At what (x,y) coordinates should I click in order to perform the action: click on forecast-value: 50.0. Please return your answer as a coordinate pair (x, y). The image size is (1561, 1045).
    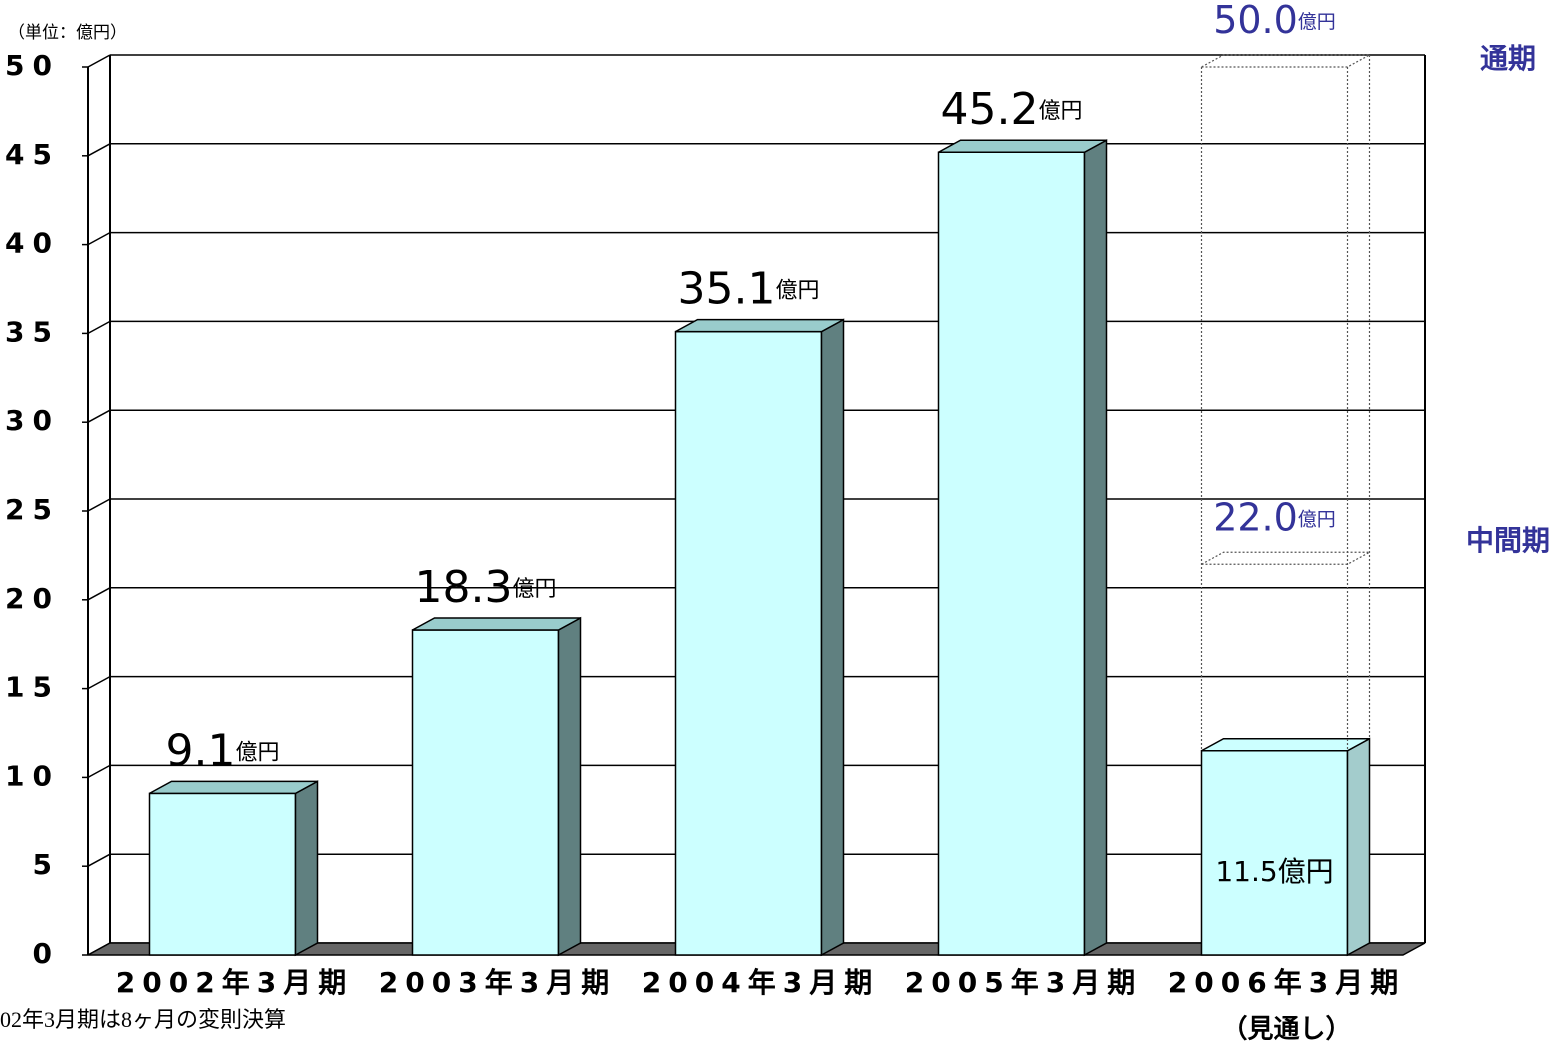
    Looking at the image, I should click on (1255, 21).